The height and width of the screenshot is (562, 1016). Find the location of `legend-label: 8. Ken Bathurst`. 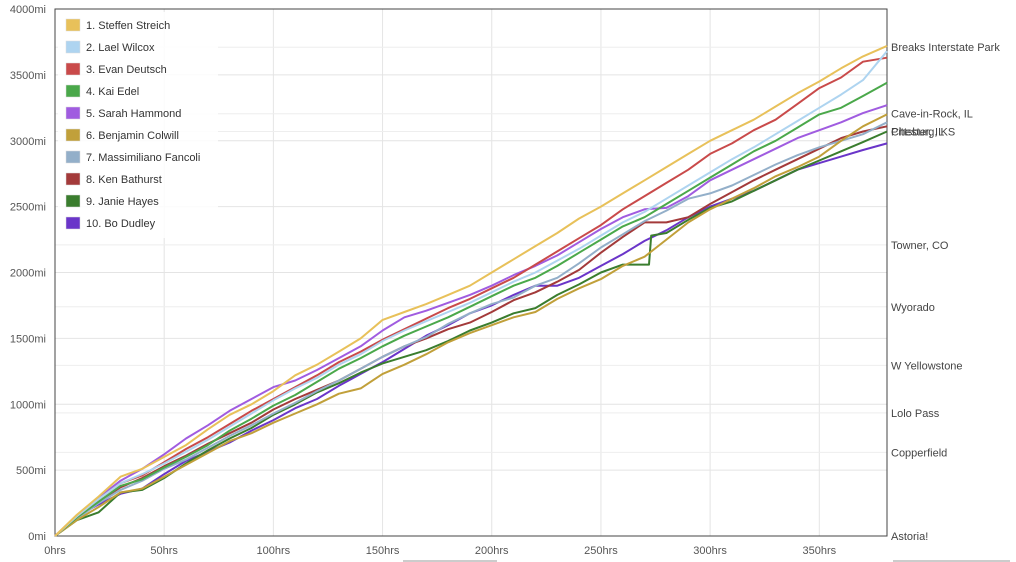

legend-label: 8. Ken Bathurst is located at coordinates (124, 180).